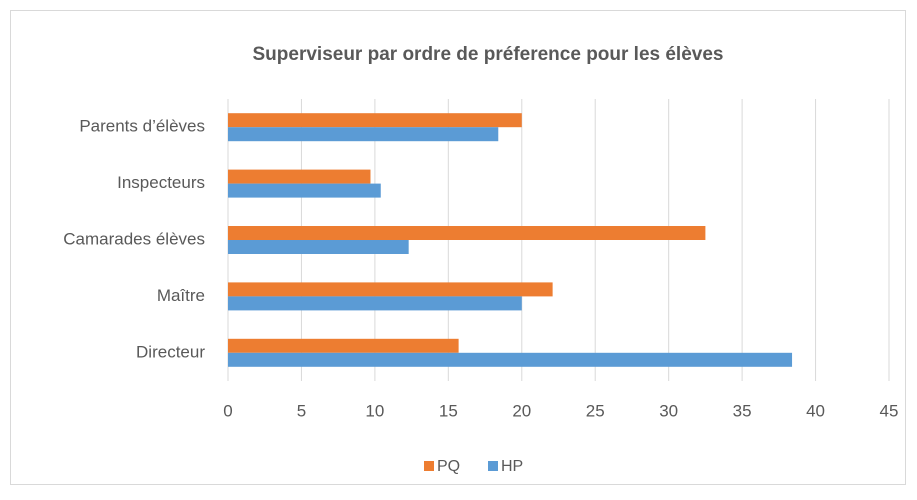 This screenshot has width=917, height=500. What do you see at coordinates (521, 410) in the screenshot?
I see `x-tick-label: 20` at bounding box center [521, 410].